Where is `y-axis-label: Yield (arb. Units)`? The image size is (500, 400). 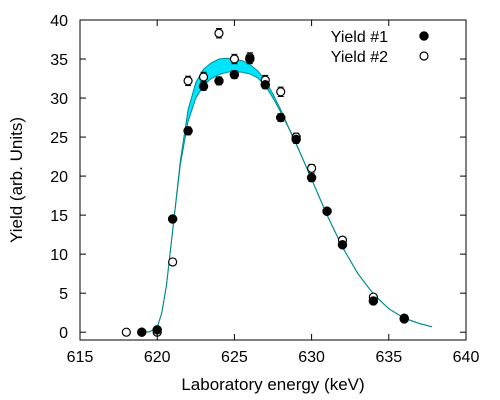 y-axis-label: Yield (arb. Units) is located at coordinates (16, 180).